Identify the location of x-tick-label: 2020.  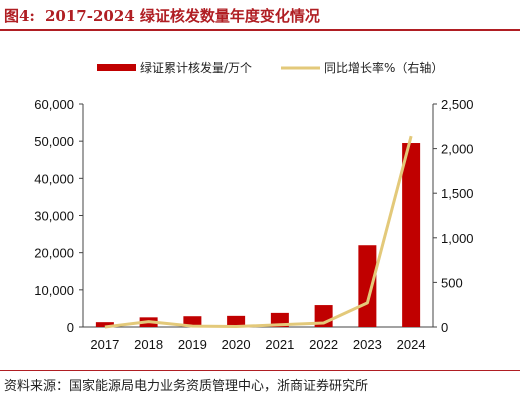
(236, 344).